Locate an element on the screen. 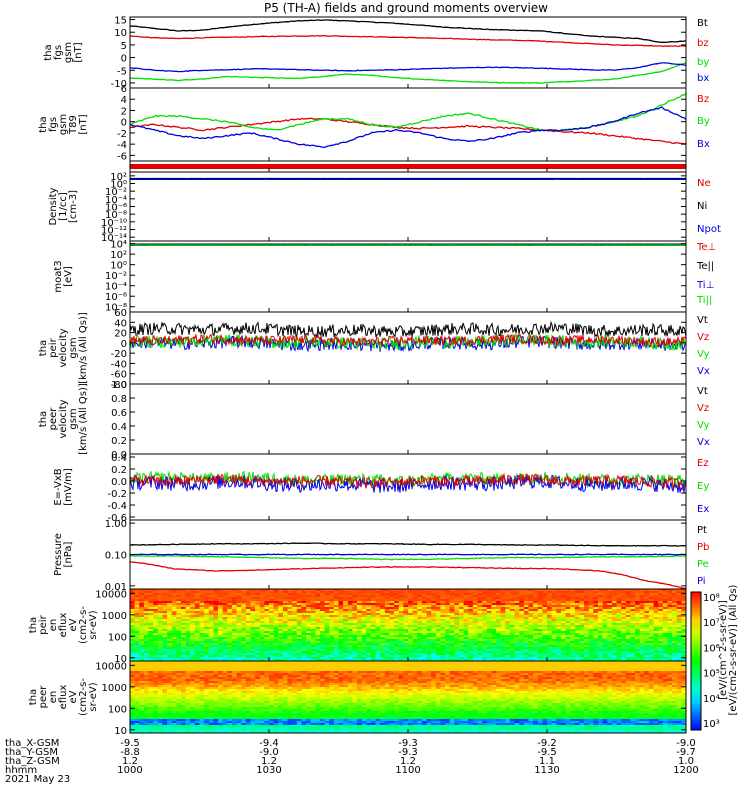 The image size is (750, 805). legend-entry: Vy is located at coordinates (703, 354).